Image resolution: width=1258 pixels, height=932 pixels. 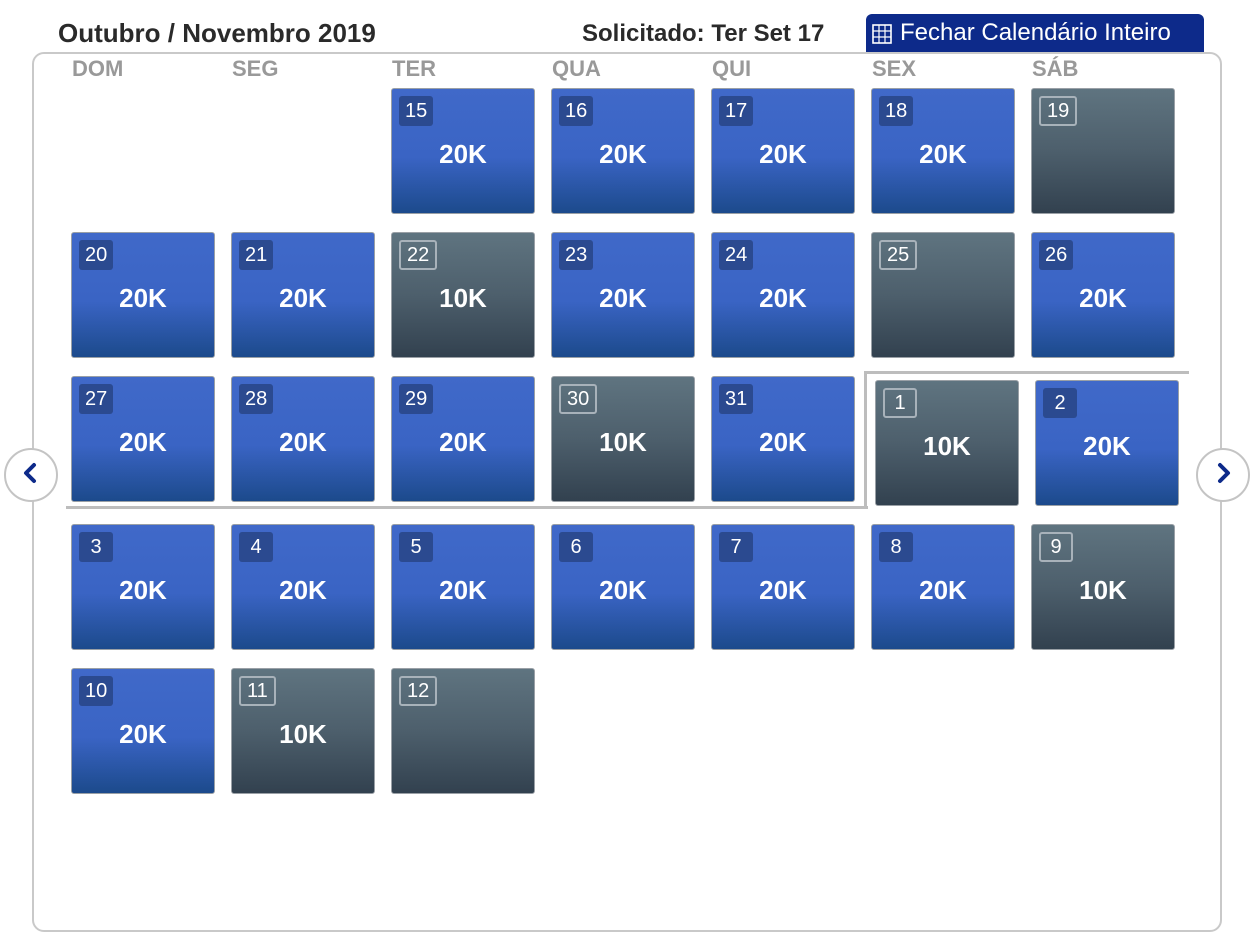 What do you see at coordinates (256, 547) in the screenshot?
I see `day-number: 4` at bounding box center [256, 547].